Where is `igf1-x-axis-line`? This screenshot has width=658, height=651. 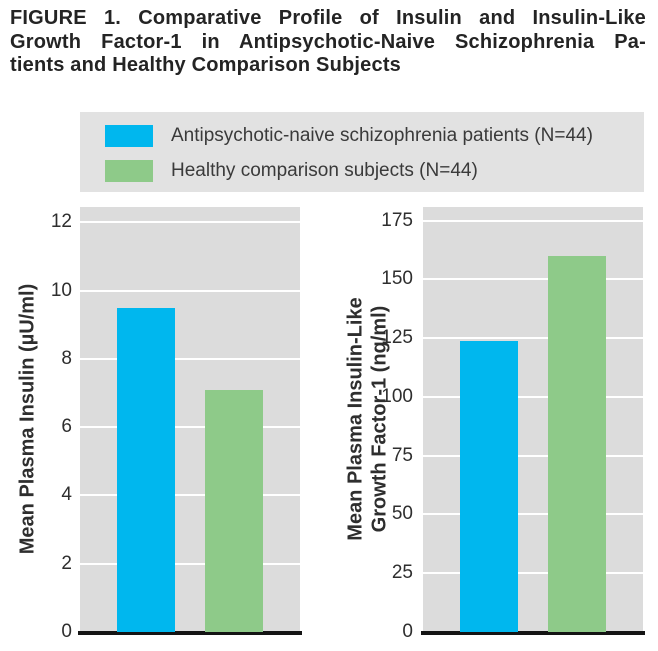
igf1-x-axis-line is located at coordinates (533, 633).